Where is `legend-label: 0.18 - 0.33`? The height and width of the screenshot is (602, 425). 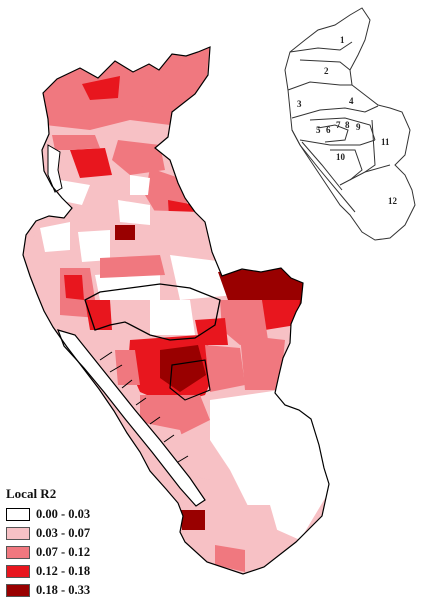 legend-label: 0.18 - 0.33 is located at coordinates (63, 590).